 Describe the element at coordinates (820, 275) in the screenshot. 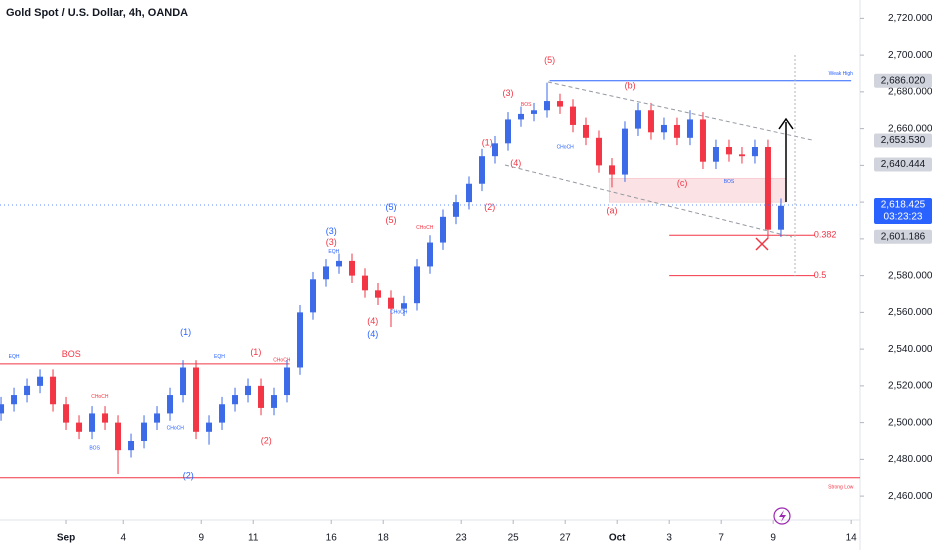

I see `annotation: 0.5` at that location.